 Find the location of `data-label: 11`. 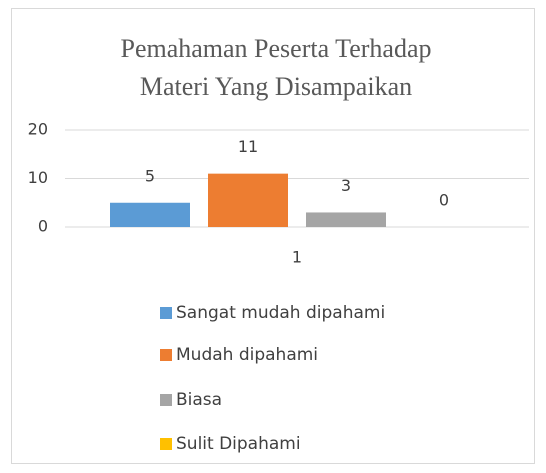

data-label: 11 is located at coordinates (248, 146).